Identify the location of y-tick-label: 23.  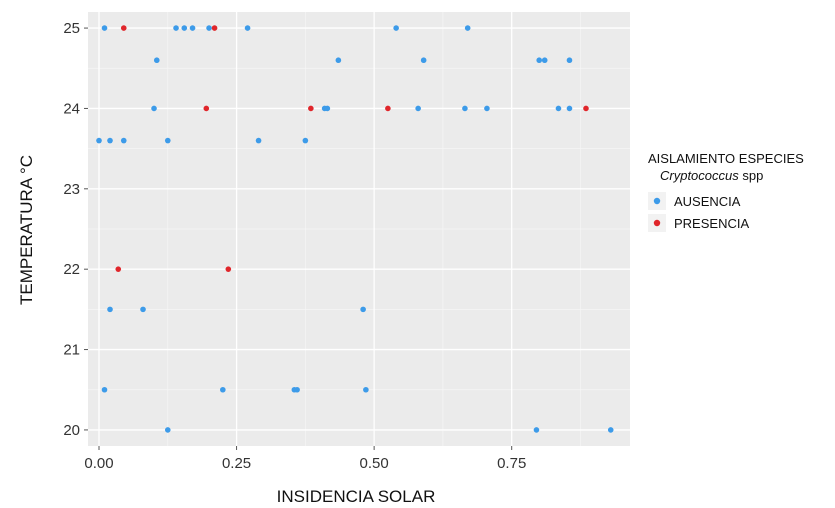
(71, 189).